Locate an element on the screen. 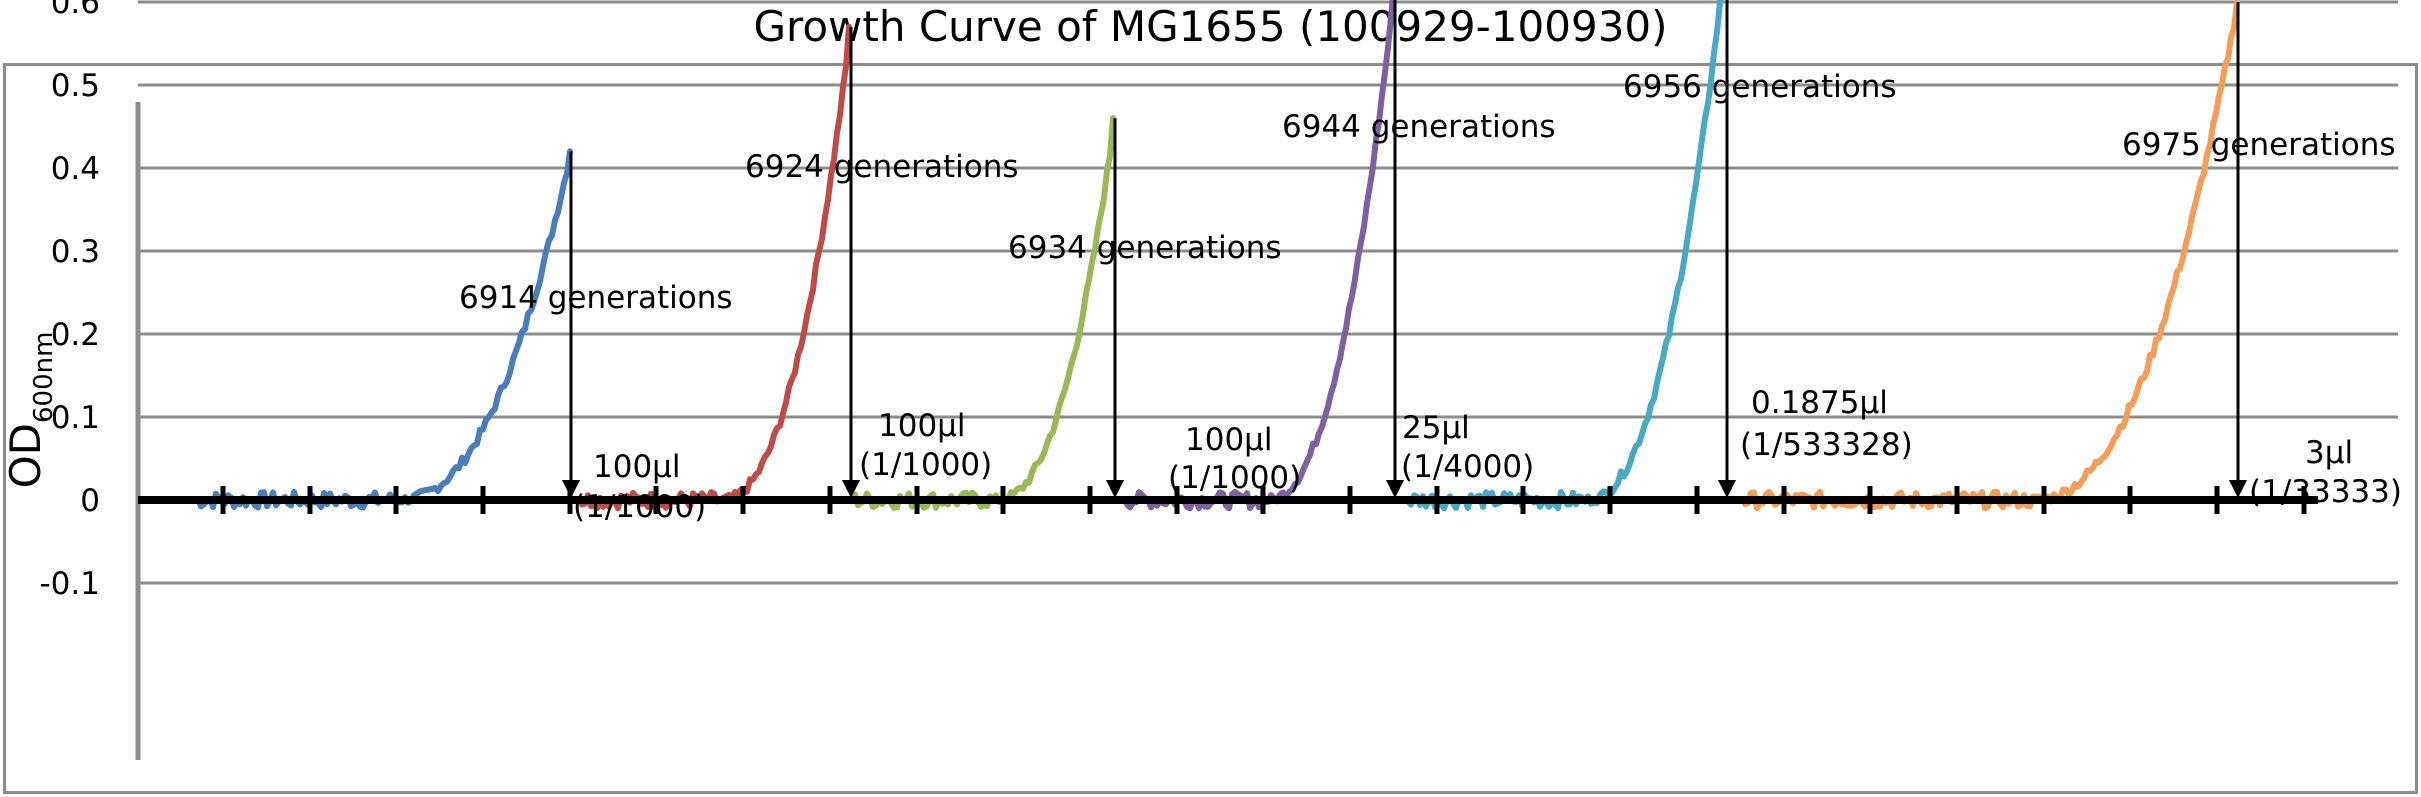 Image resolution: width=2421 pixels, height=797 pixels. dilution-label: (1/533328) is located at coordinates (1826, 445).